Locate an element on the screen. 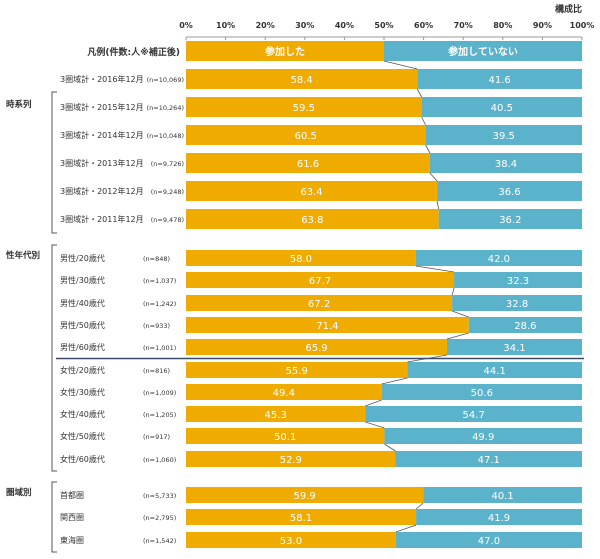 This screenshot has width=600, height=559. category-label: 女性/20歳代 is located at coordinates (82, 370).